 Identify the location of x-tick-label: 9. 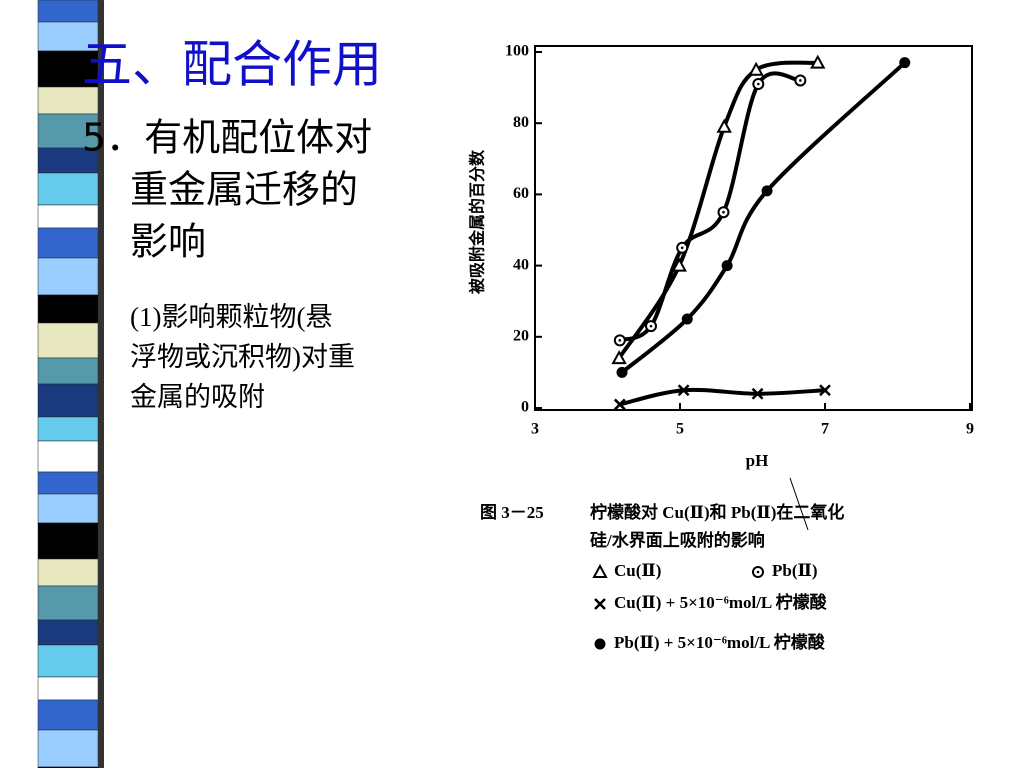
(970, 429).